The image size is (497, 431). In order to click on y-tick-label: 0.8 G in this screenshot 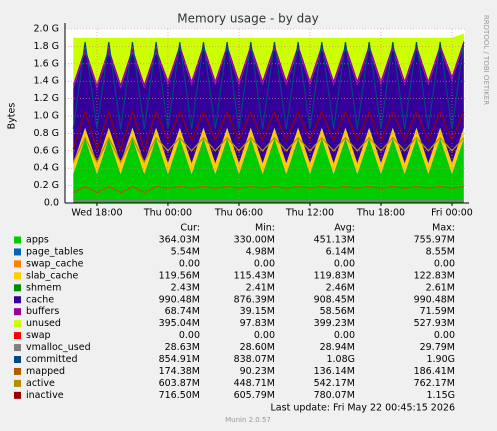, I will do `click(47, 133)`.